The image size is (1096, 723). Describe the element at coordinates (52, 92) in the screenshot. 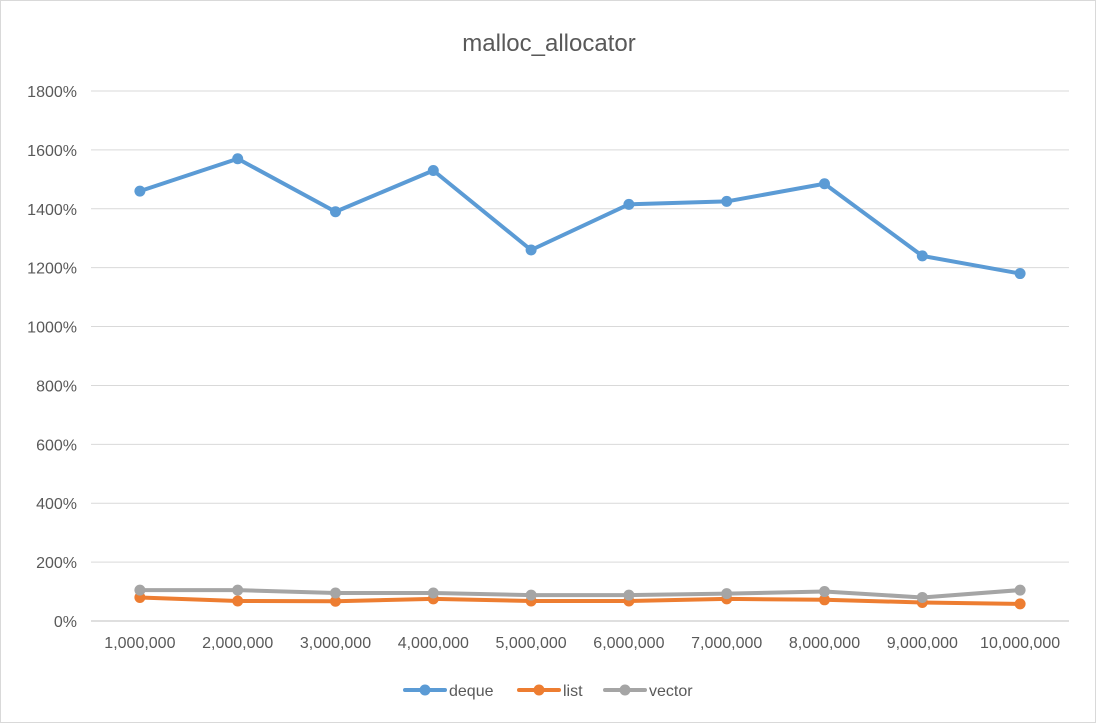

I see `y-tick-label: 1800%` at that location.